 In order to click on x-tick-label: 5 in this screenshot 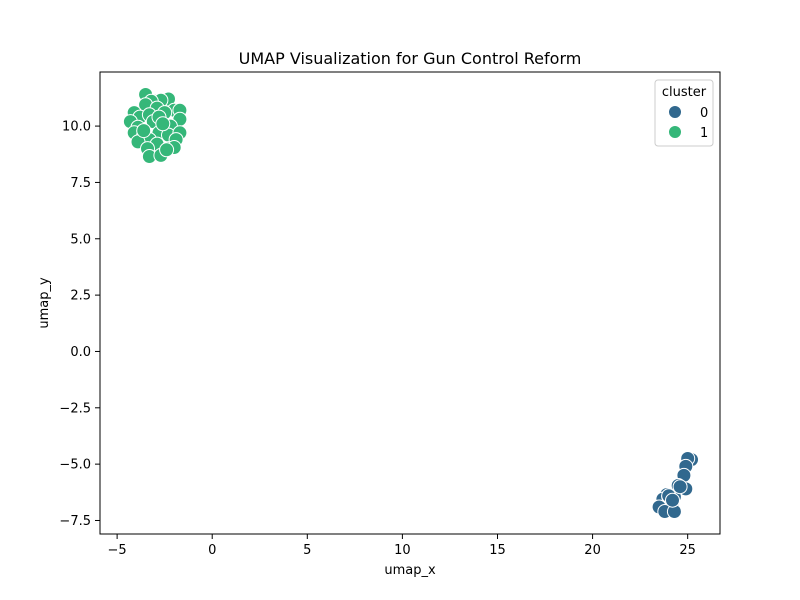, I will do `click(307, 550)`.